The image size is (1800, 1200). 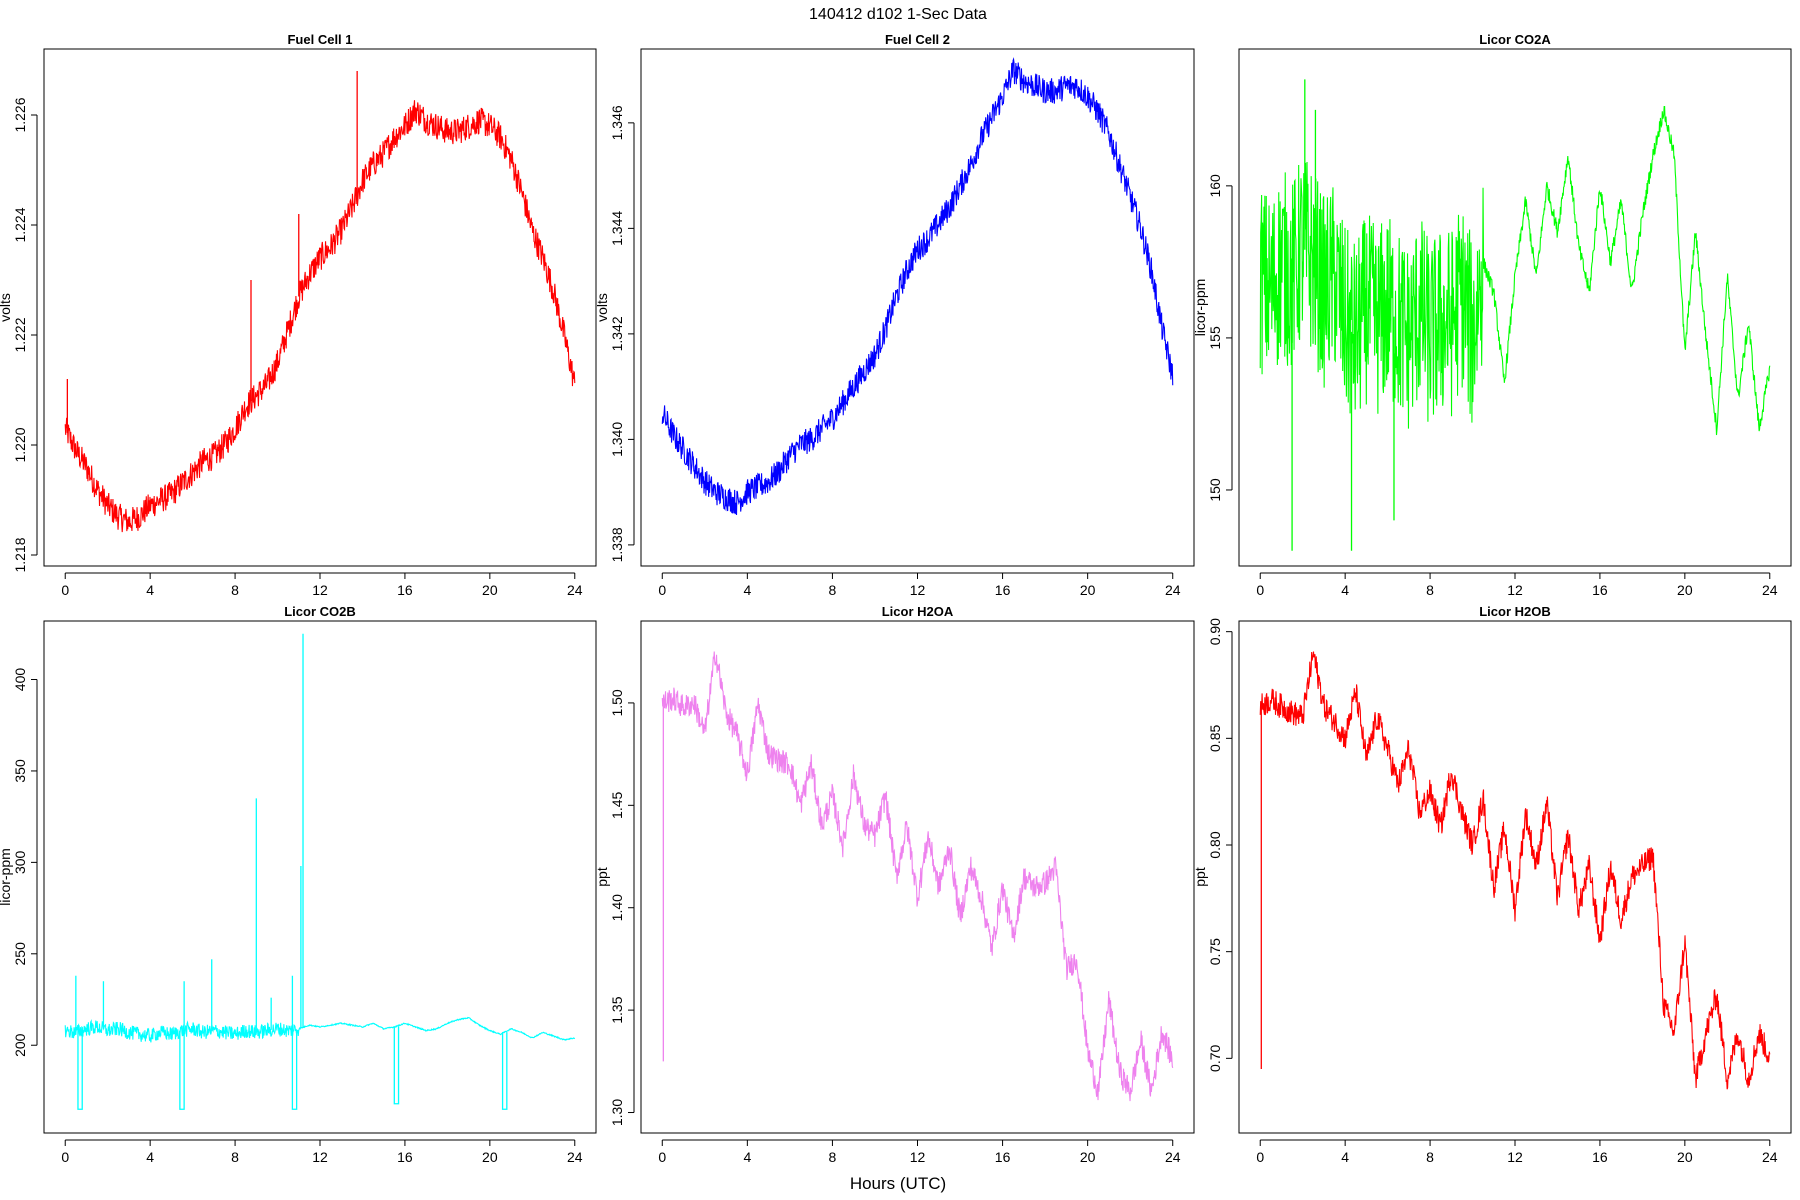 What do you see at coordinates (20, 334) in the screenshot?
I see `y-tick-label: 1.222` at bounding box center [20, 334].